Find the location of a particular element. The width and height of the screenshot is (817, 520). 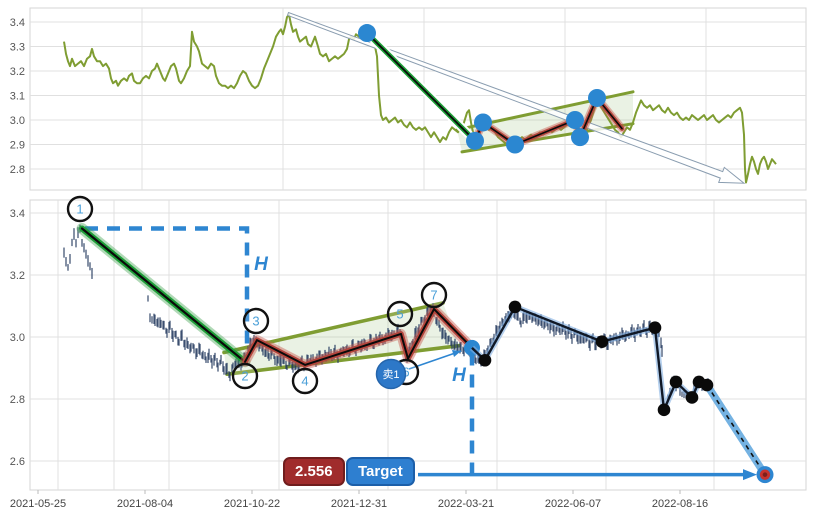

x-tick-label: 2021-12-31 is located at coordinates (359, 504).